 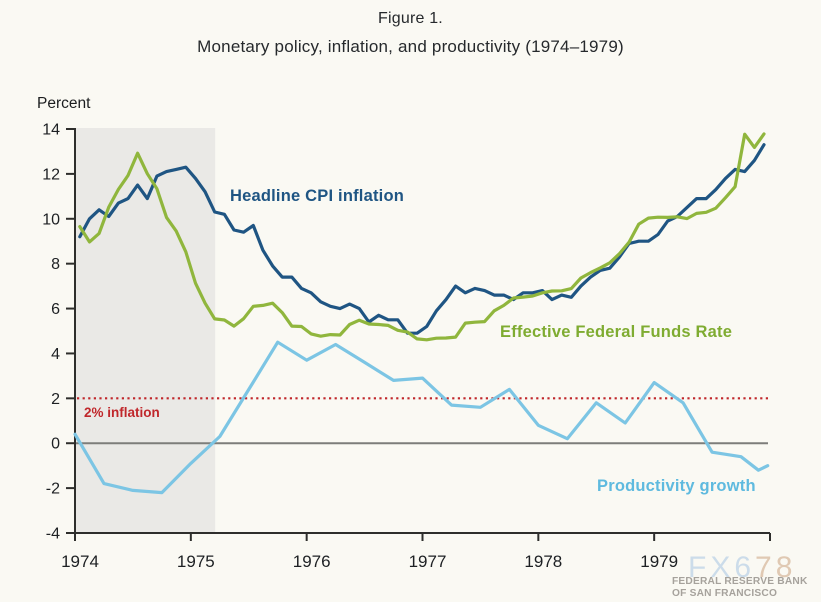 What do you see at coordinates (724, 593) in the screenshot?
I see `watermark-org-line2: OF SAN FRANCISCO` at bounding box center [724, 593].